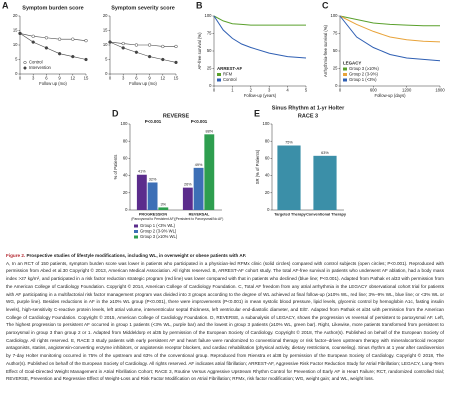 Image resolution: width=450 pixels, height=400 pixels. I want to click on x-tick-label: 1, so click(232, 90).